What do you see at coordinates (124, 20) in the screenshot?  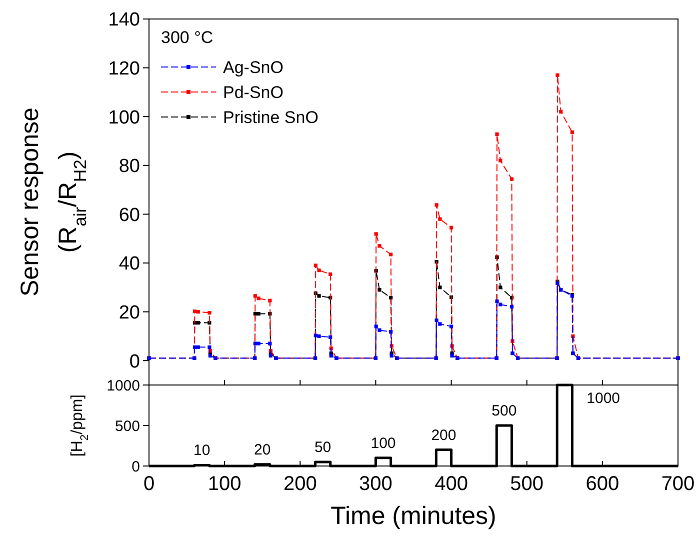 I see `y-tick-label: 140` at bounding box center [124, 20].